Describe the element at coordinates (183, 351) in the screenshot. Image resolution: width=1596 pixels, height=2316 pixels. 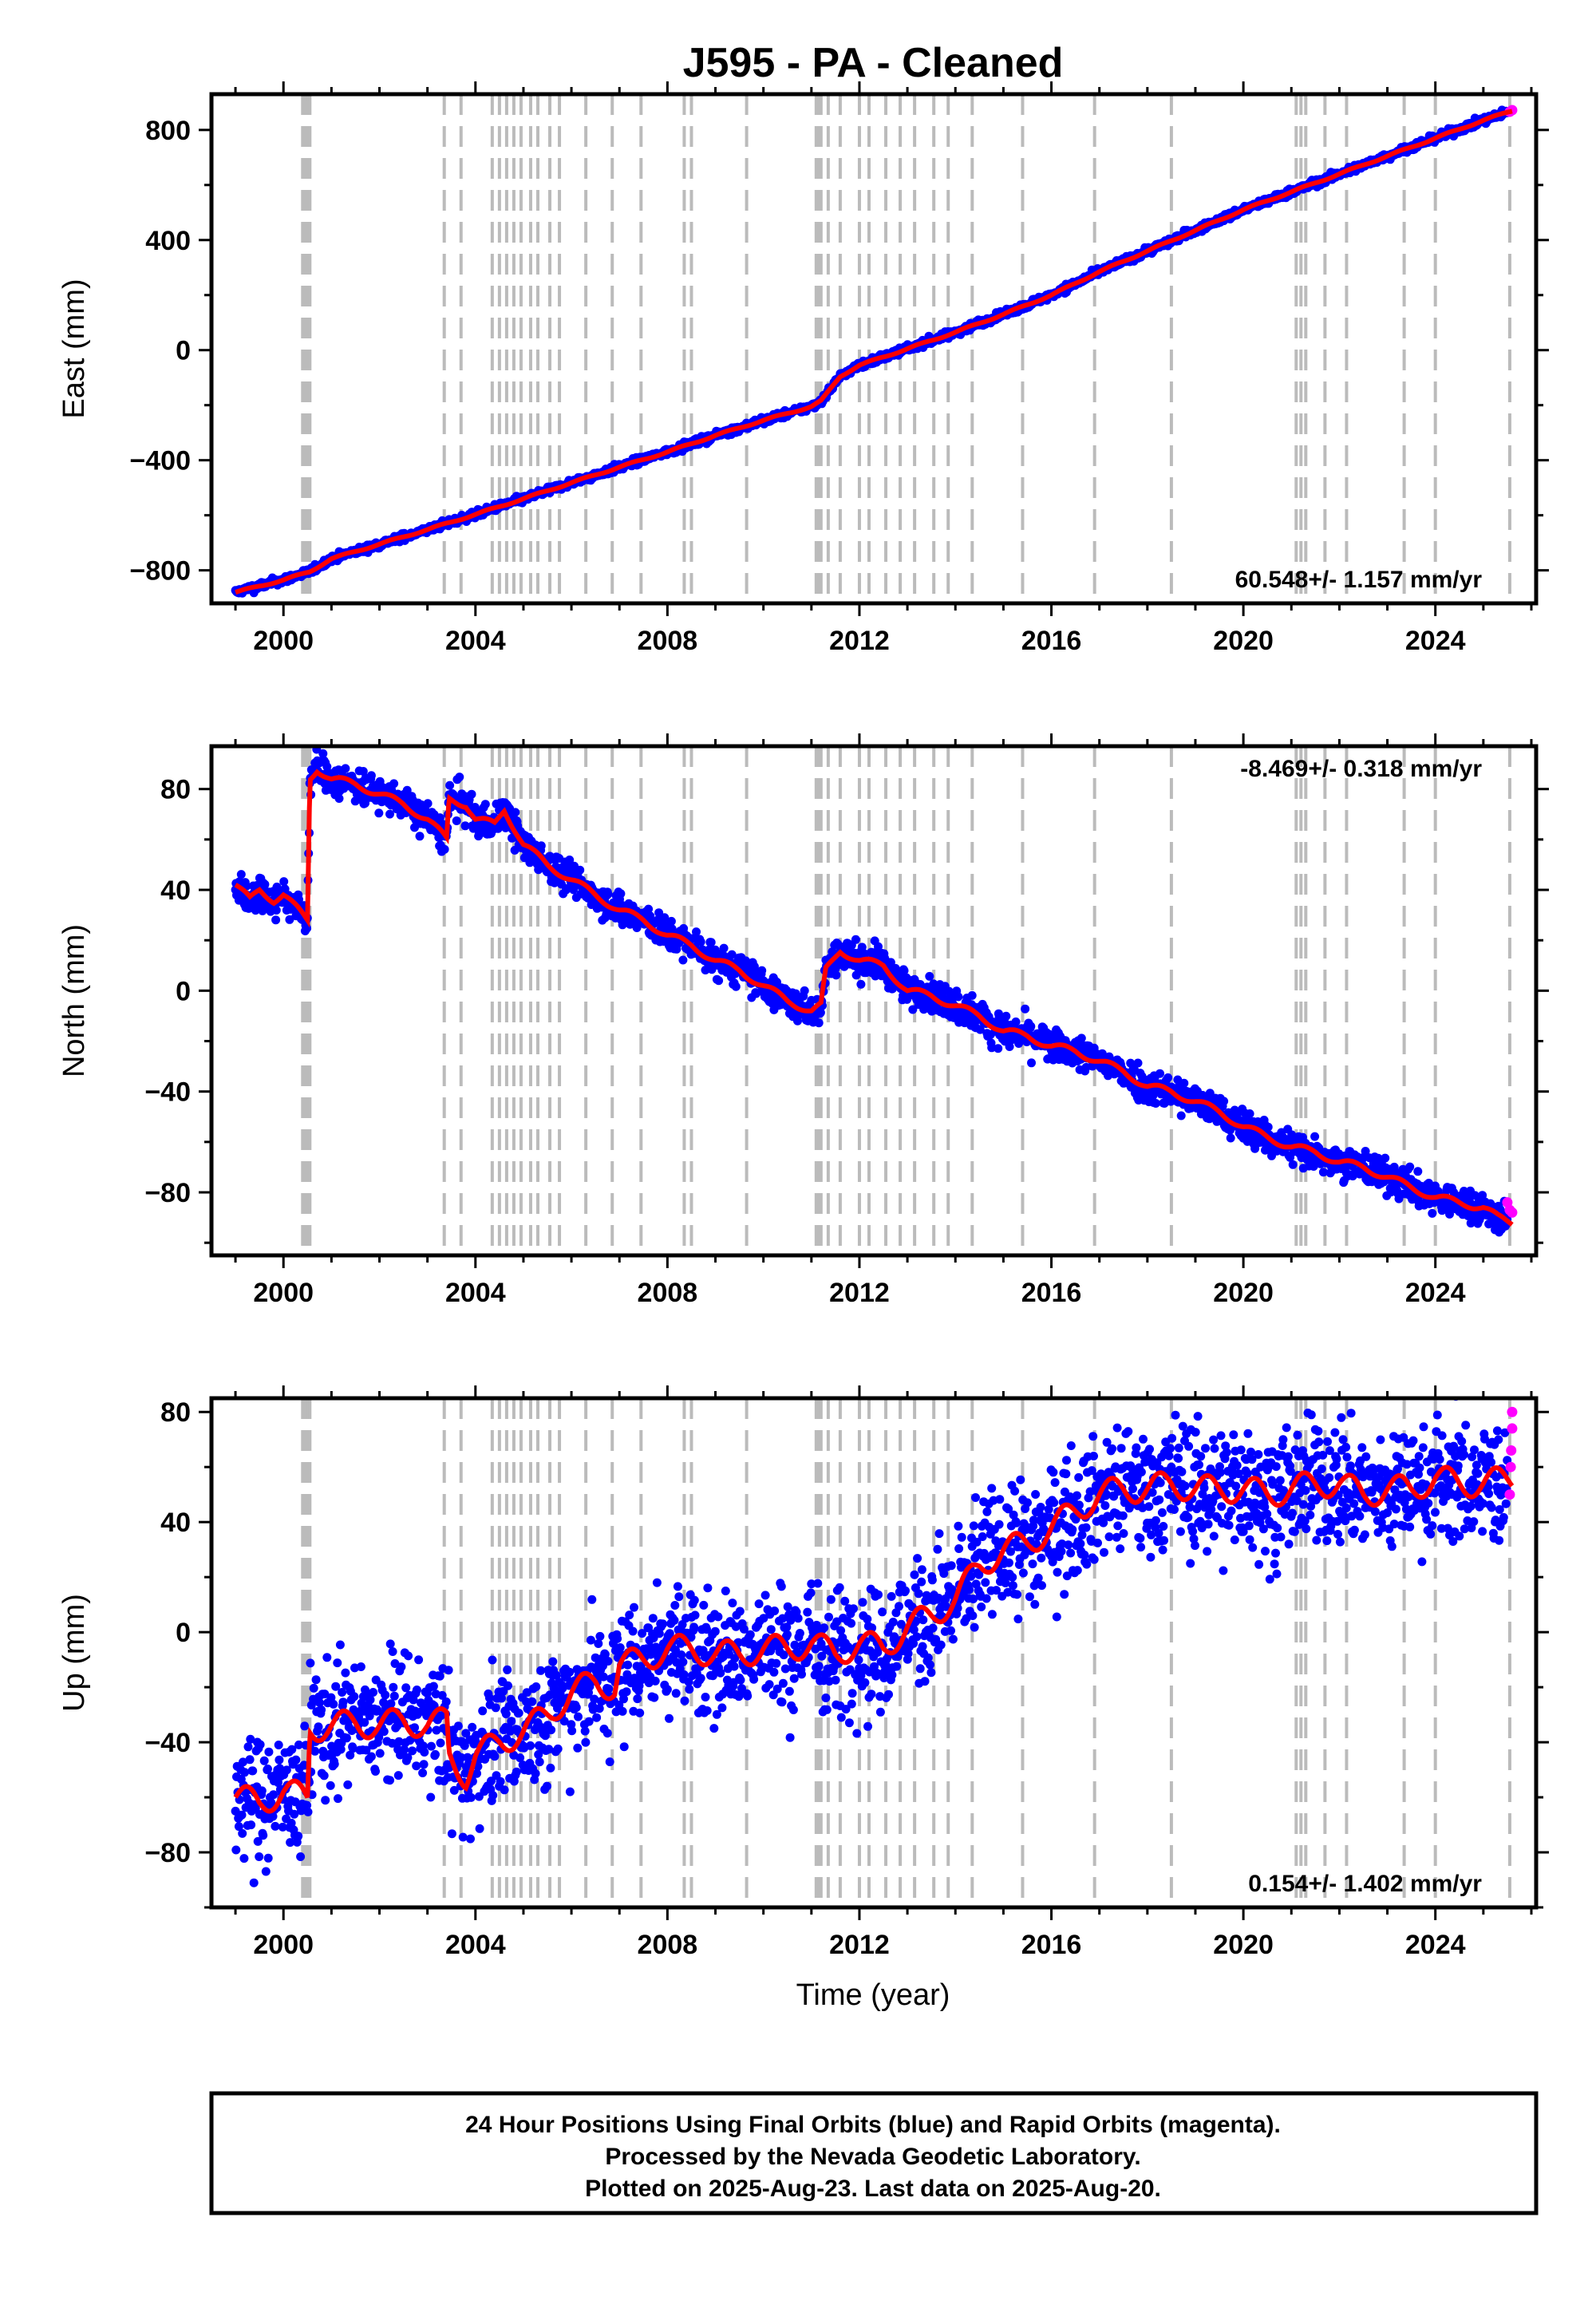
I see `y-tick-label: 0` at that location.